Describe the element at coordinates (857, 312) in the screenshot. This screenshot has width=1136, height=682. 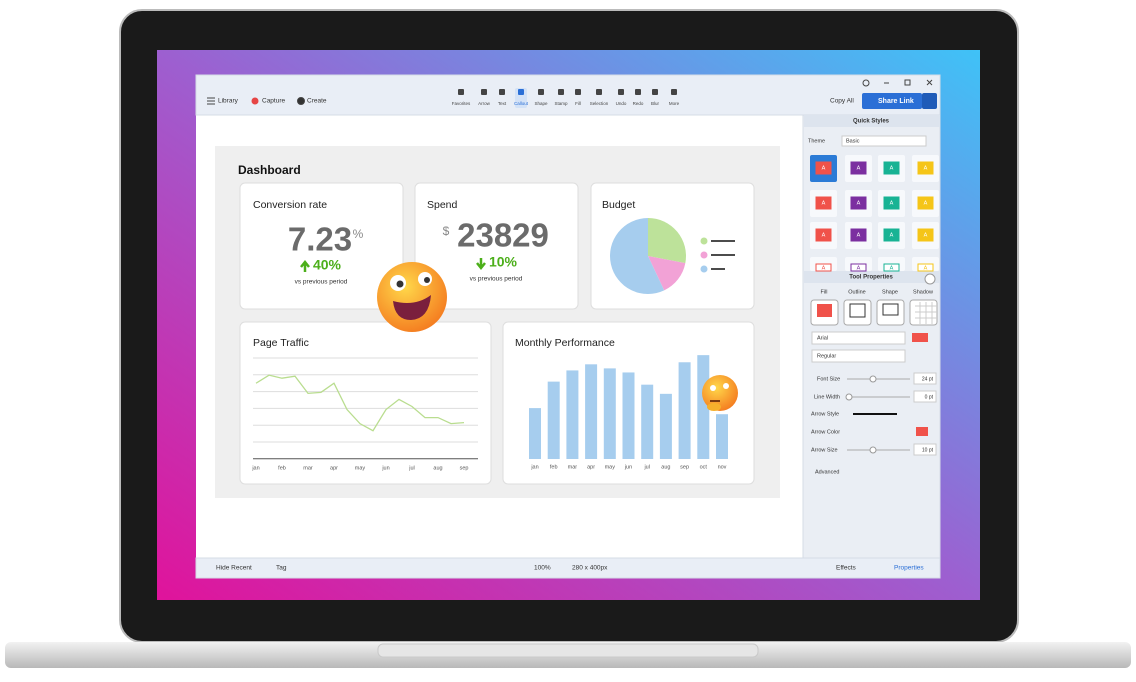
I see `outline-box` at that location.